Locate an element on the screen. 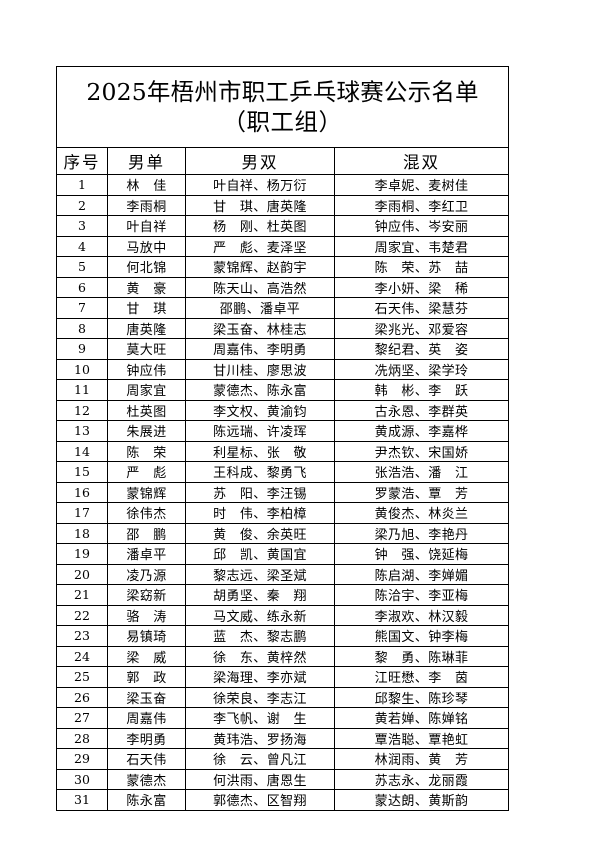 The image size is (611, 864). cell-double: 梁海理、李亦斌 is located at coordinates (260, 677).